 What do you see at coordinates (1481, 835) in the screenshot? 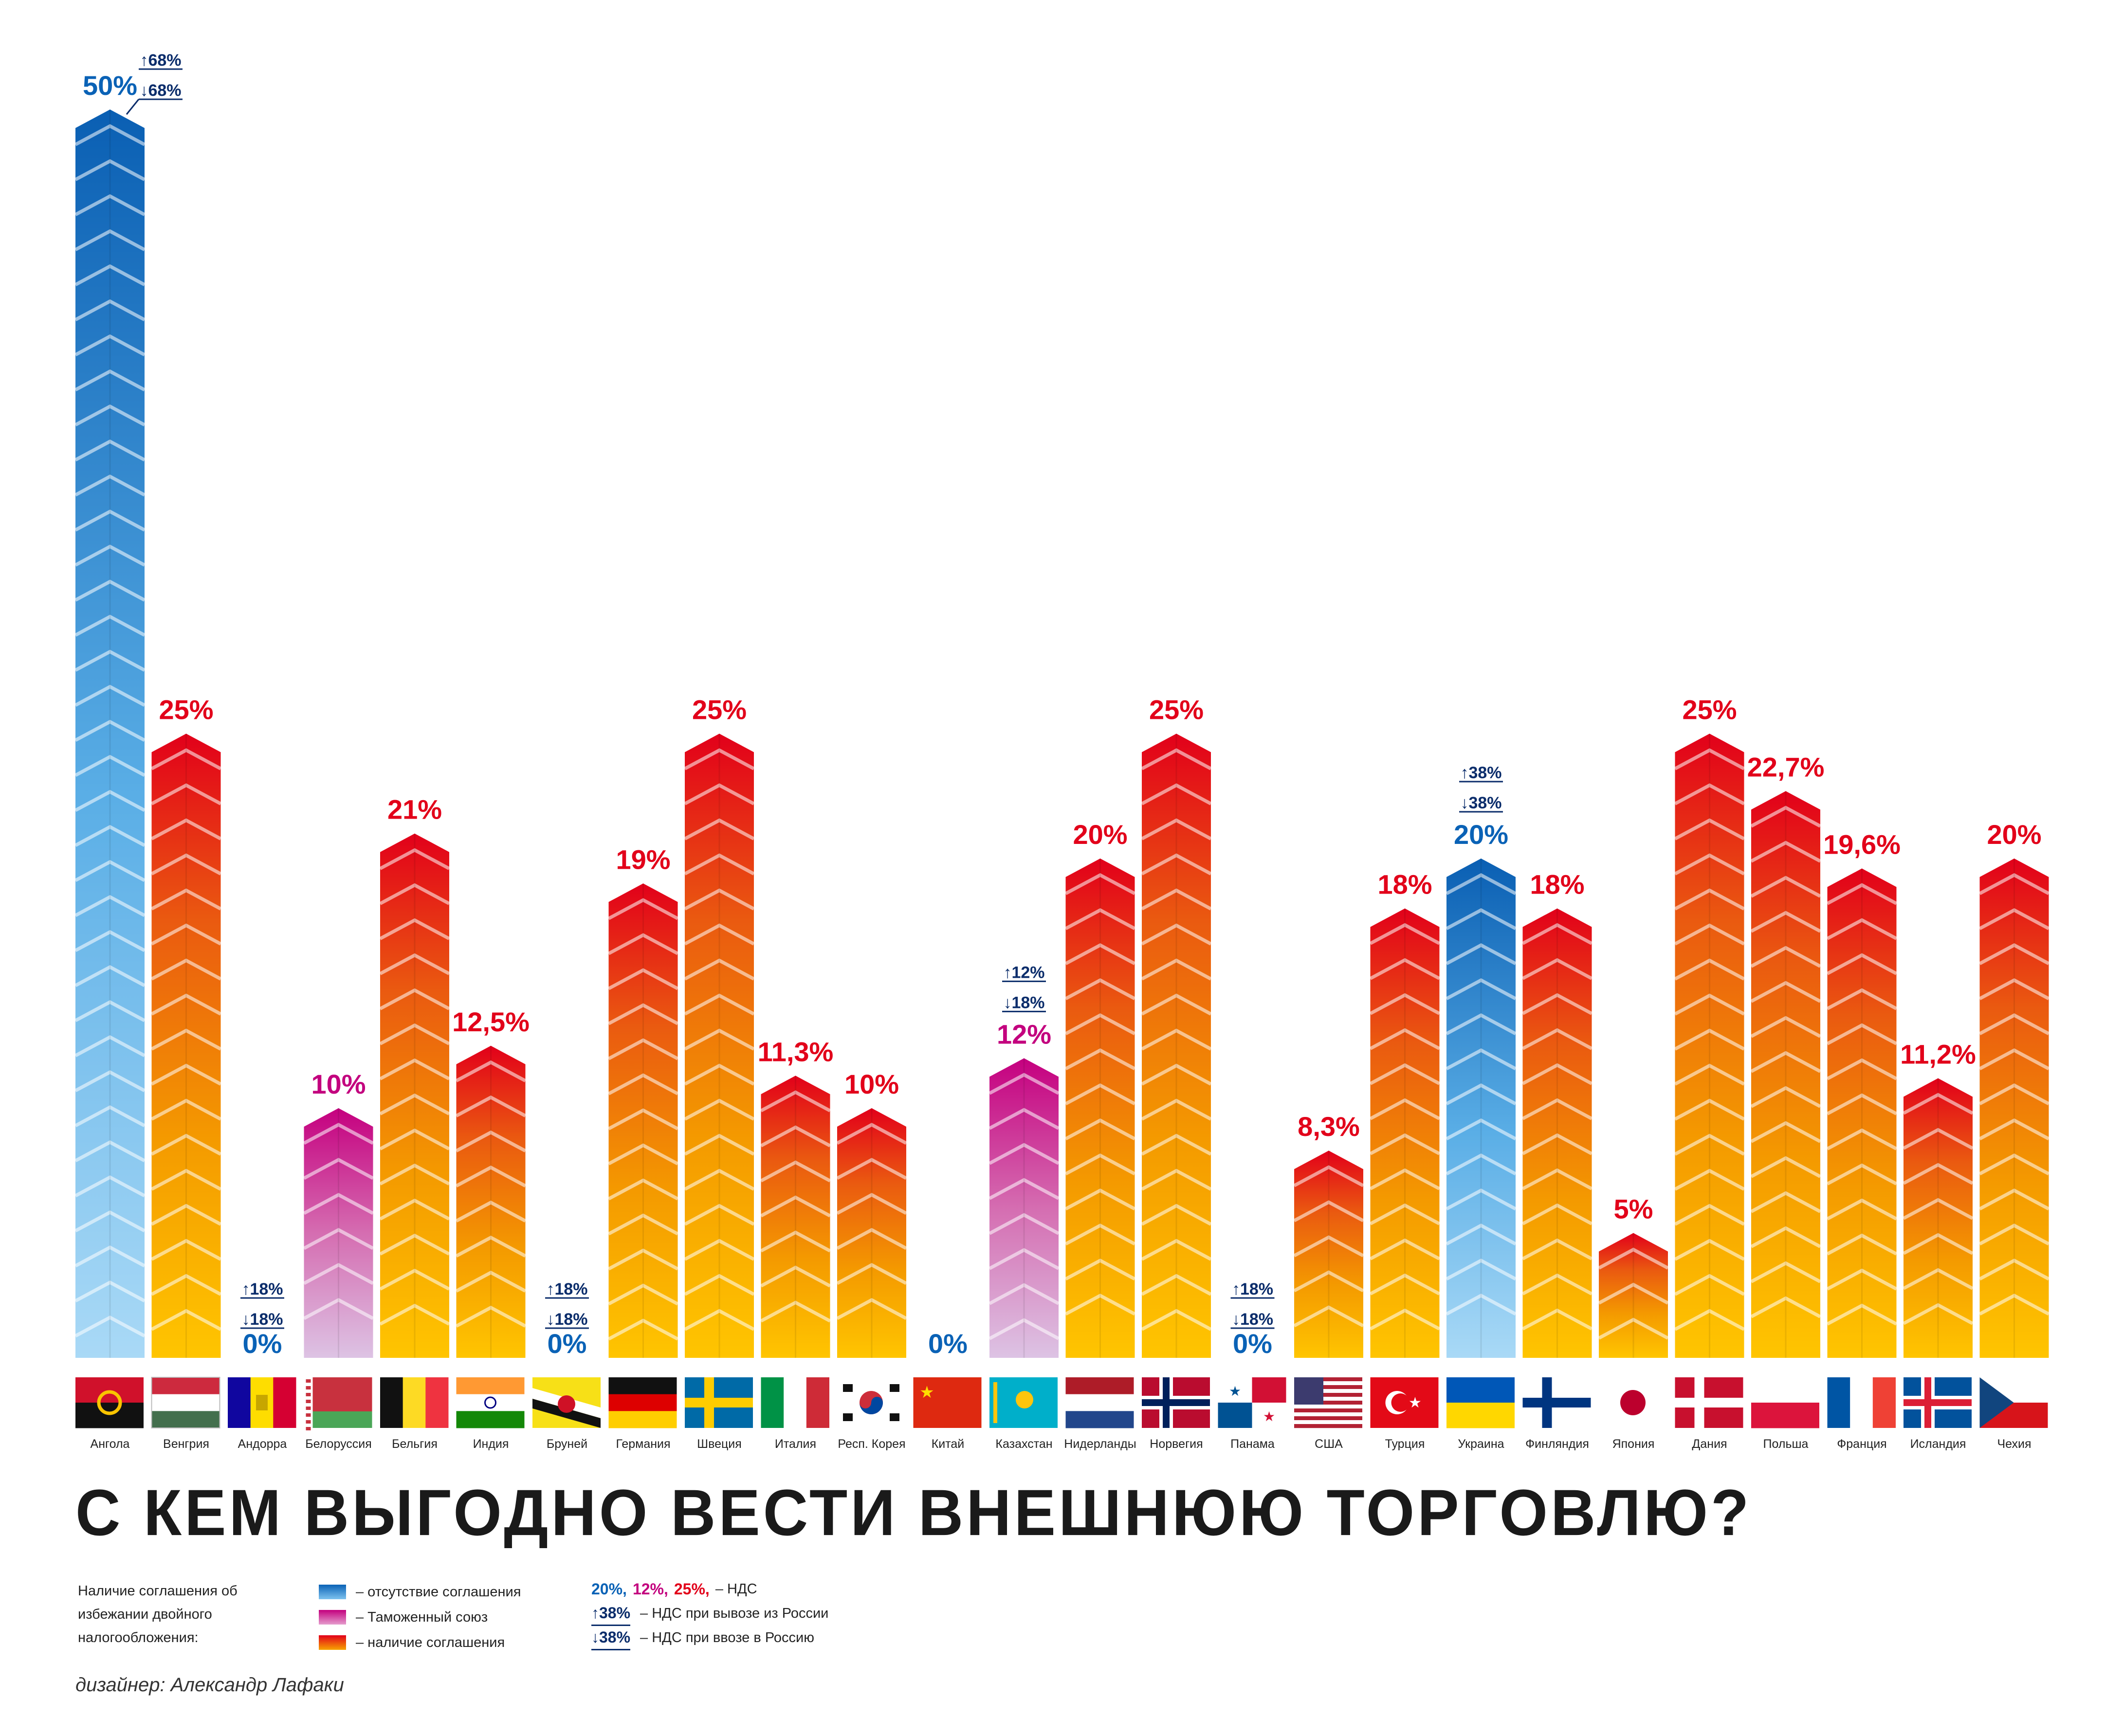
I see `value-label-18: 20%` at bounding box center [1481, 835].